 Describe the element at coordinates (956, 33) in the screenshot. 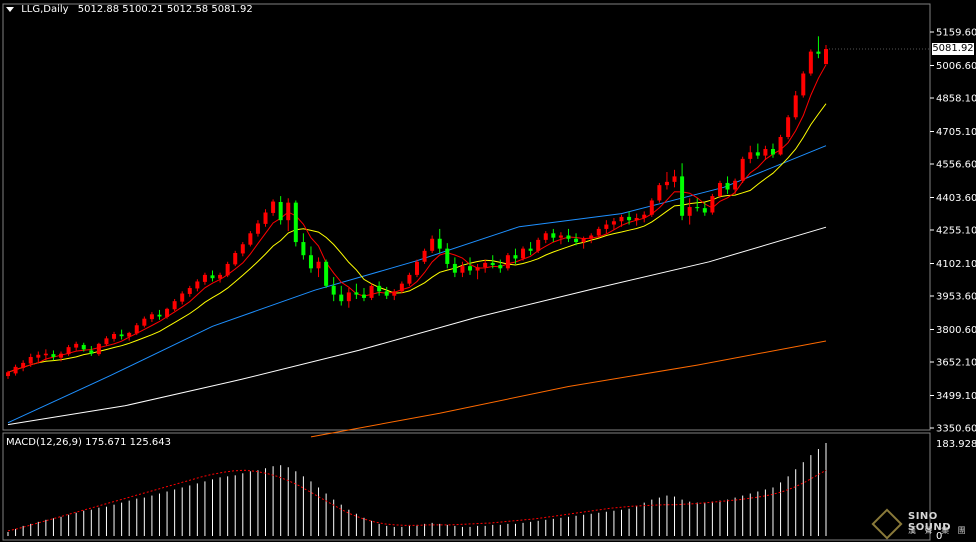

I see `y-tick-label: 5159.60` at that location.